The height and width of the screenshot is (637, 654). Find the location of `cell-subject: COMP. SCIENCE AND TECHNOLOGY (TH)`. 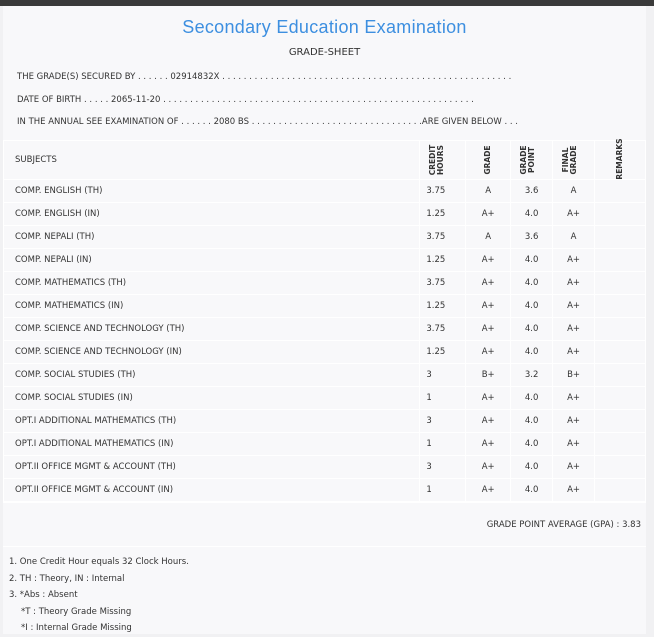

cell-subject: COMP. SCIENCE AND TECHNOLOGY (TH) is located at coordinates (211, 329).